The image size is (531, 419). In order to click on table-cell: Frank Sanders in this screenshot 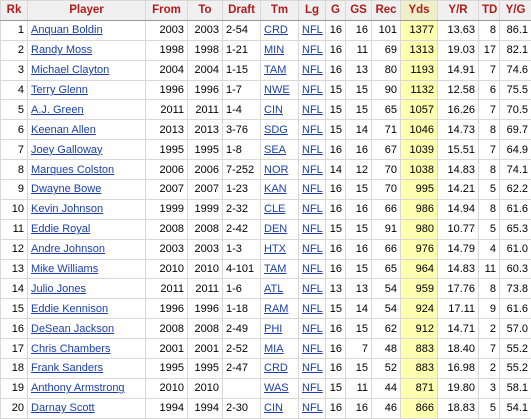, I will do `click(86, 368)`.